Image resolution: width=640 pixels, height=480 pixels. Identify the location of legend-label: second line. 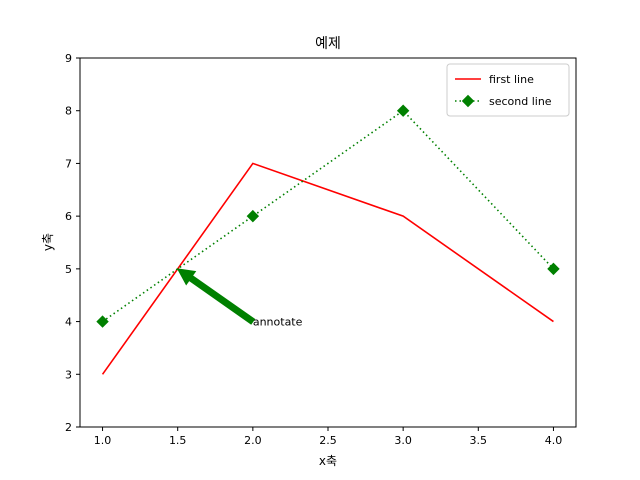
(520, 101).